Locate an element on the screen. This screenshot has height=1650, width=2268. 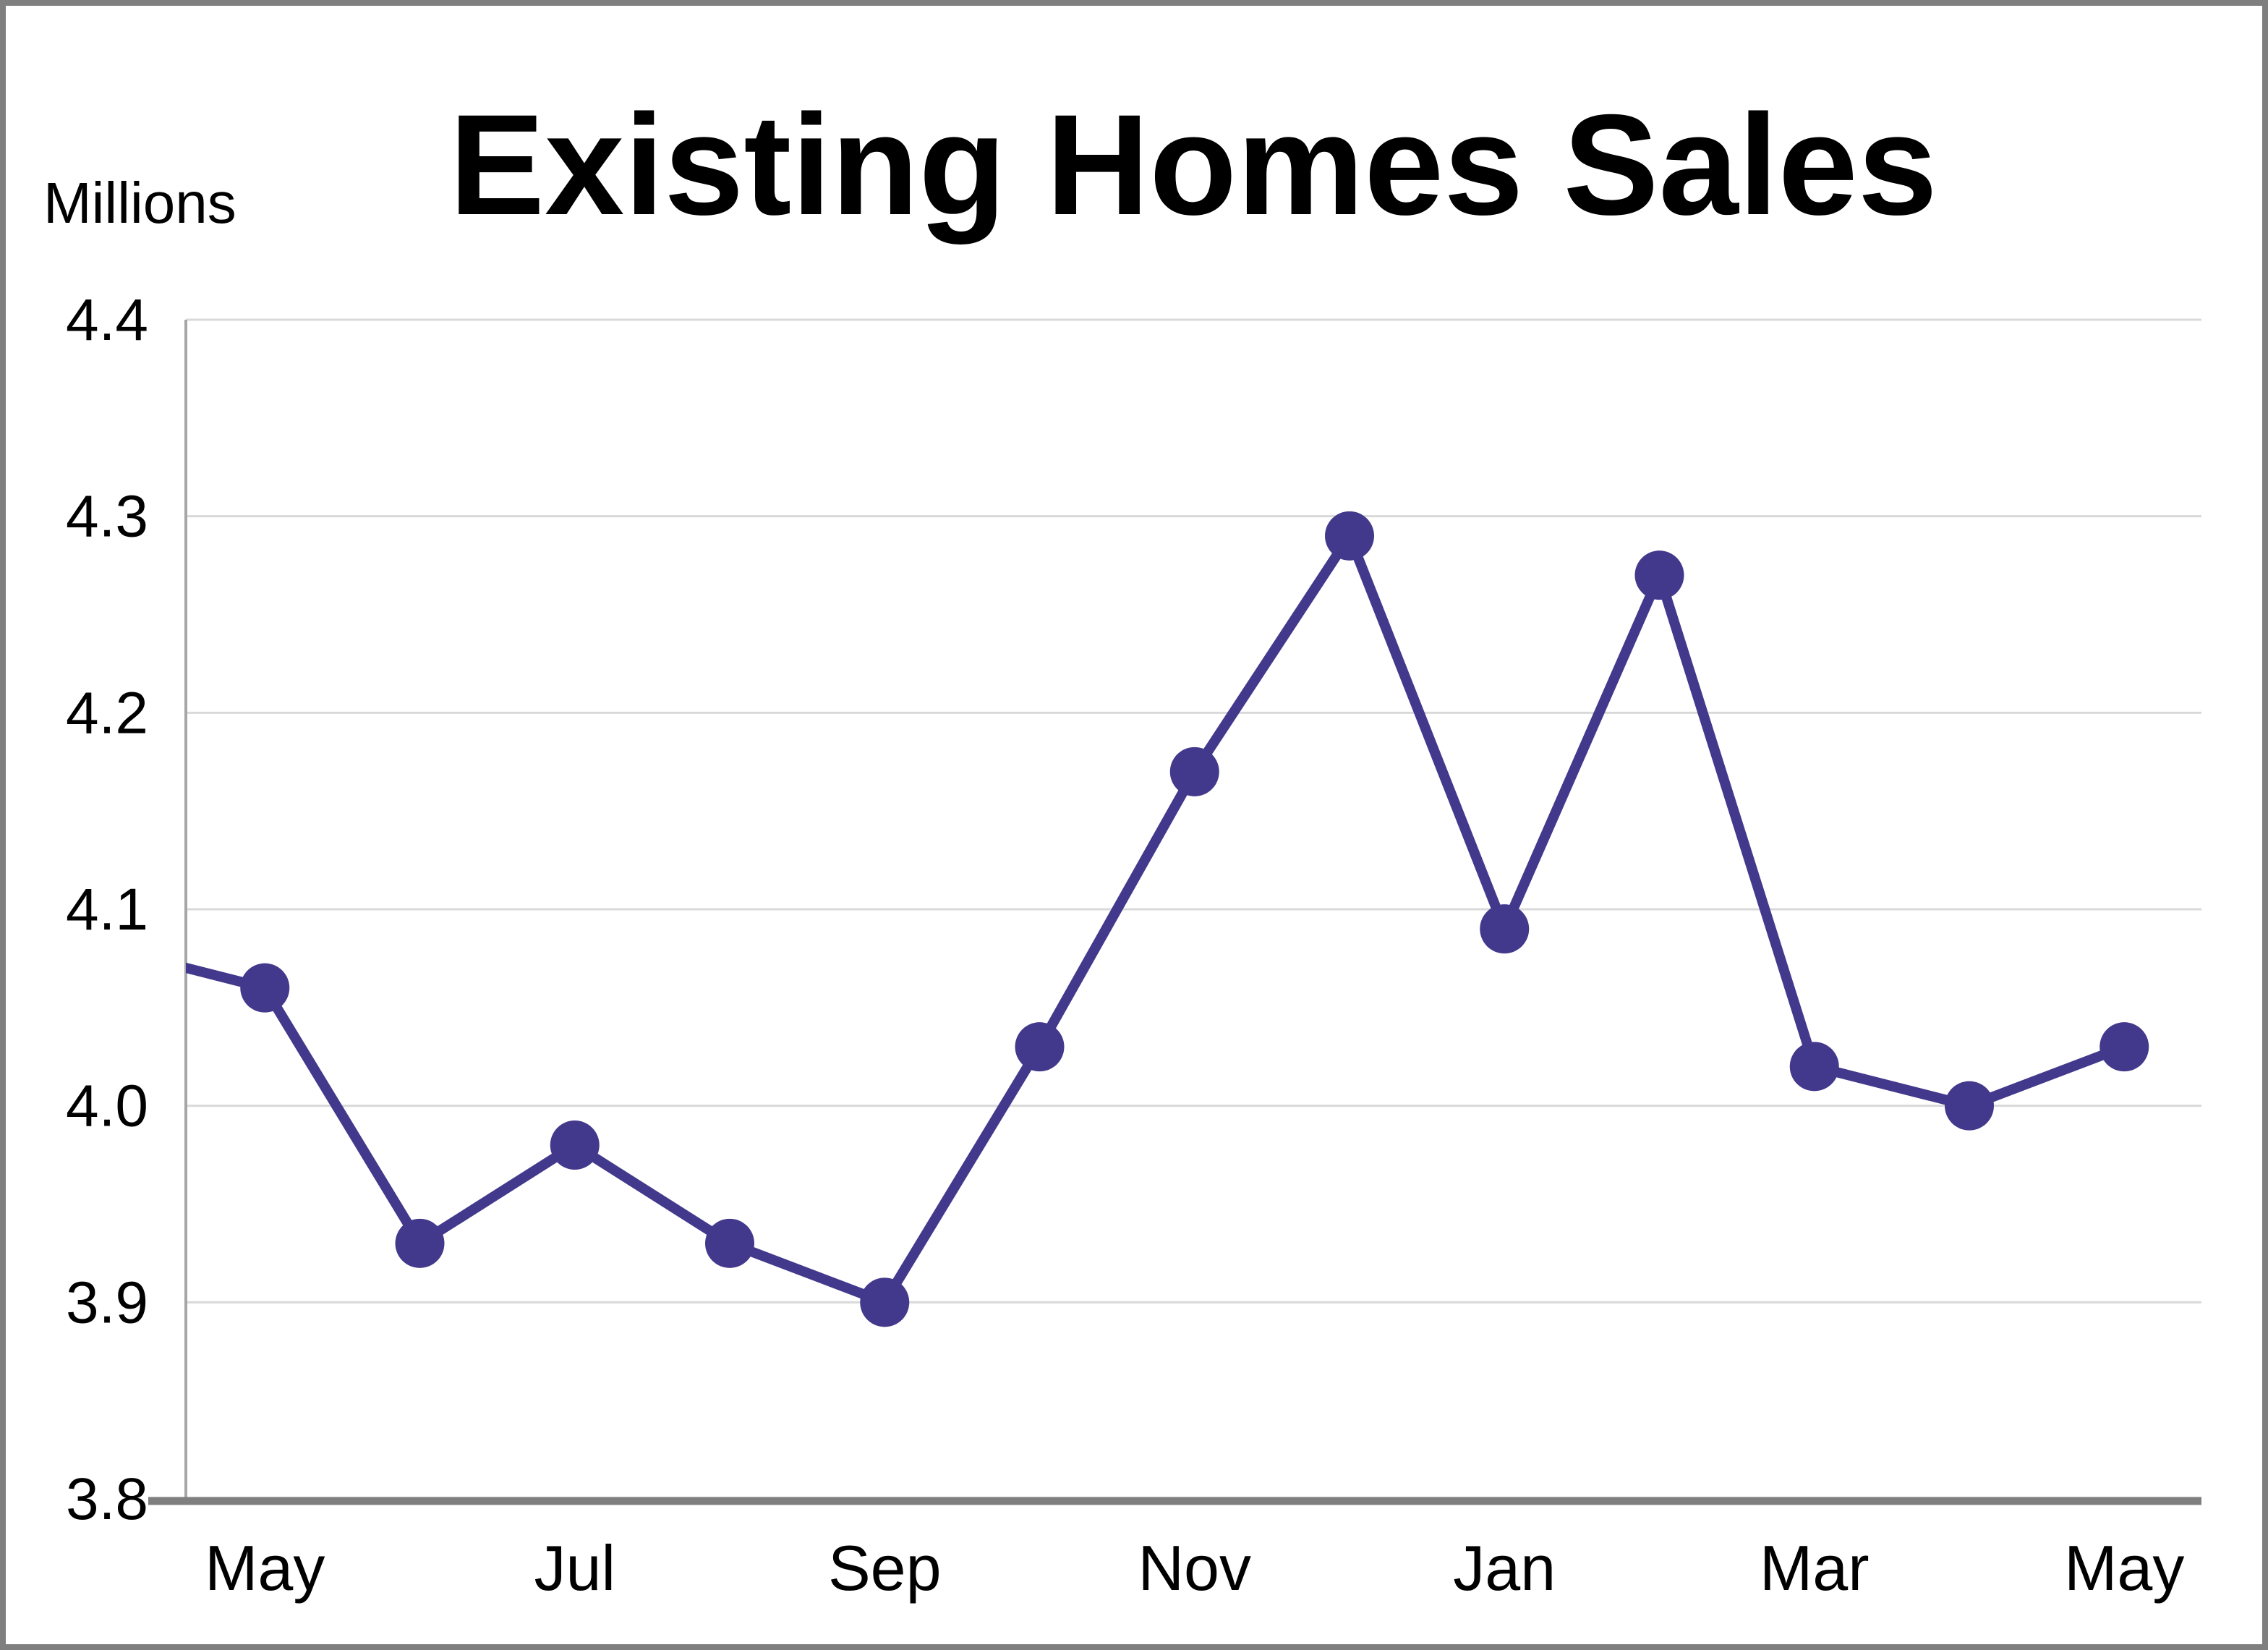
y-tick-label: 3.8 is located at coordinates (107, 1499).